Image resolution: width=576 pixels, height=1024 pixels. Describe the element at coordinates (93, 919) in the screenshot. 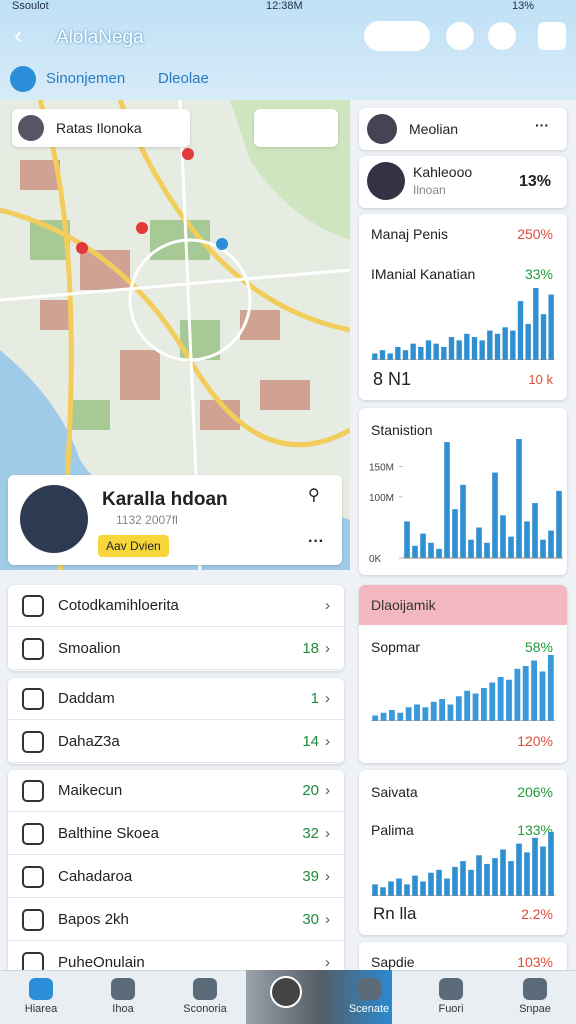

I see `row-label: Bapos 2kh` at that location.